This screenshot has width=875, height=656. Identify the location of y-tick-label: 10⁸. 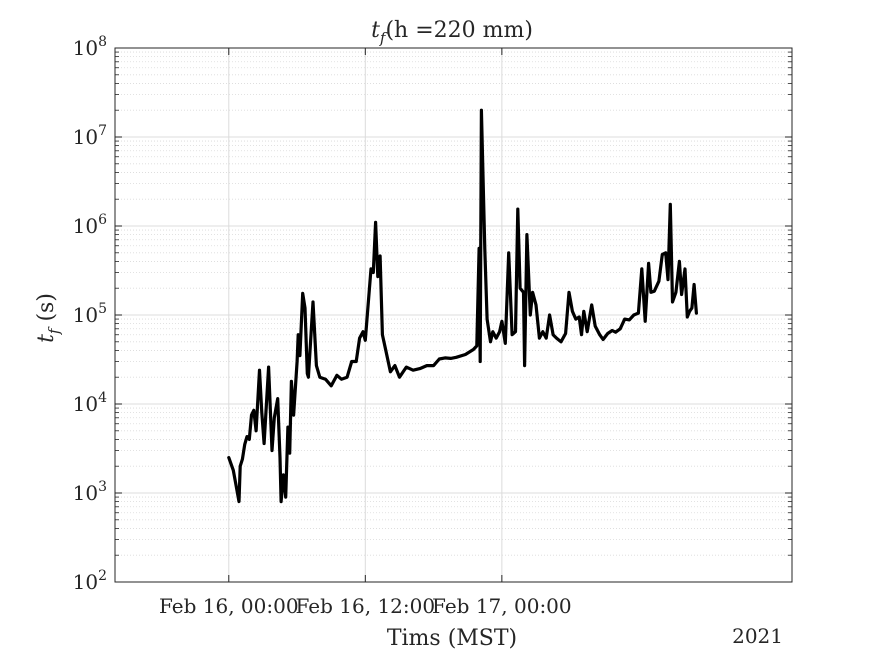
(90, 47).